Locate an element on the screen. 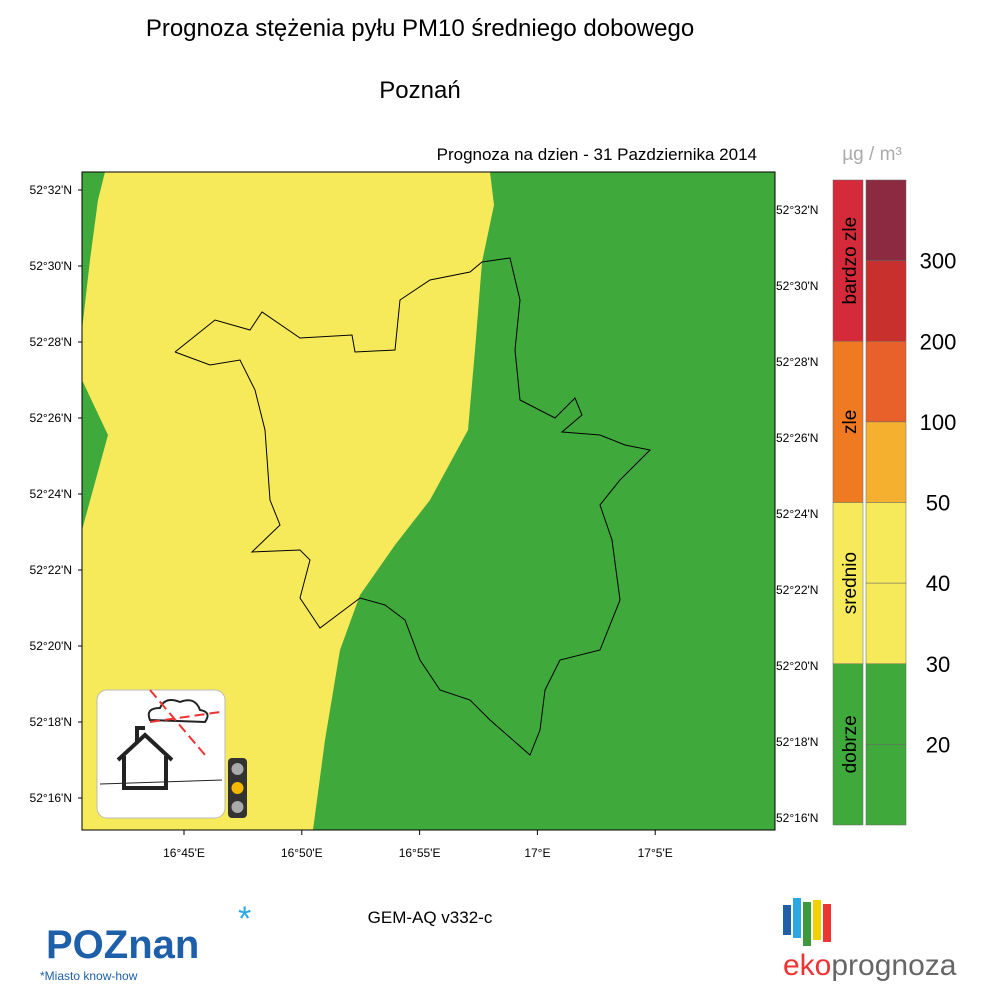 The height and width of the screenshot is (1005, 1000). logo-ekoprognoza: ekoprognoza is located at coordinates (870, 965).